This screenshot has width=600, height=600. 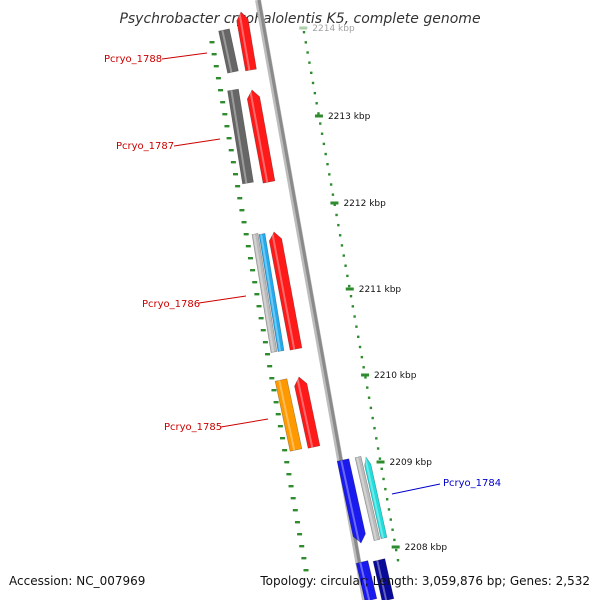 I want to click on gene-label: Pcryo_1788, so click(x=133, y=59).